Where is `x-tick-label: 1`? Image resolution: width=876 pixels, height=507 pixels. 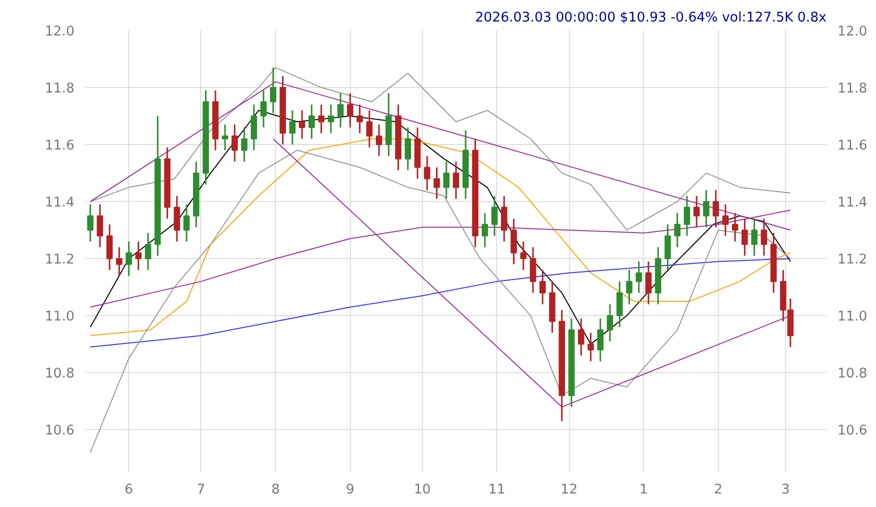
x-tick-label: 1 is located at coordinates (643, 490).